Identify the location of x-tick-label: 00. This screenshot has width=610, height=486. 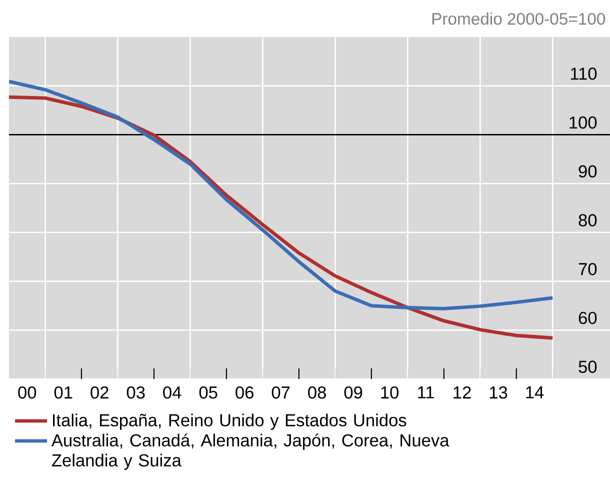
(27, 392).